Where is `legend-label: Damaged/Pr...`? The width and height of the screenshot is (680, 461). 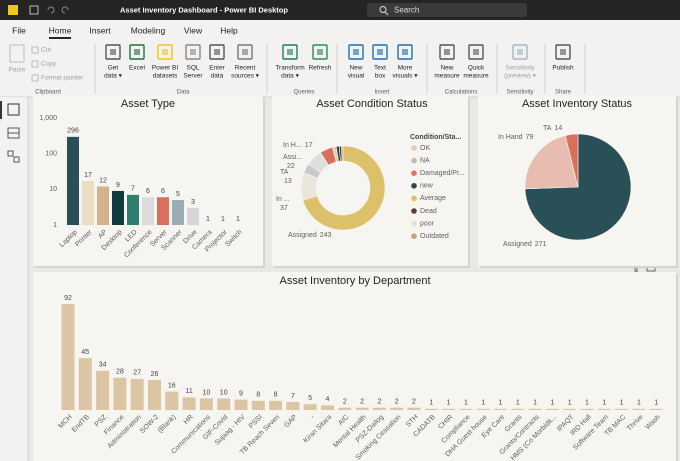
legend-label: Damaged/Pr... is located at coordinates (442, 173).